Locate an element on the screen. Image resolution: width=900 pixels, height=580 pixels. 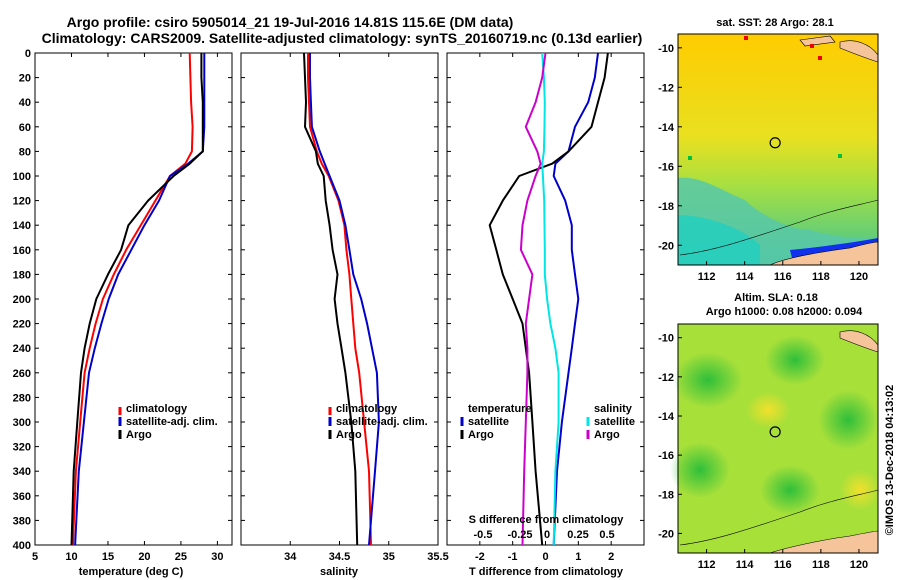
temperature-line-satellite-adj-clim- is located at coordinates (140, 299).